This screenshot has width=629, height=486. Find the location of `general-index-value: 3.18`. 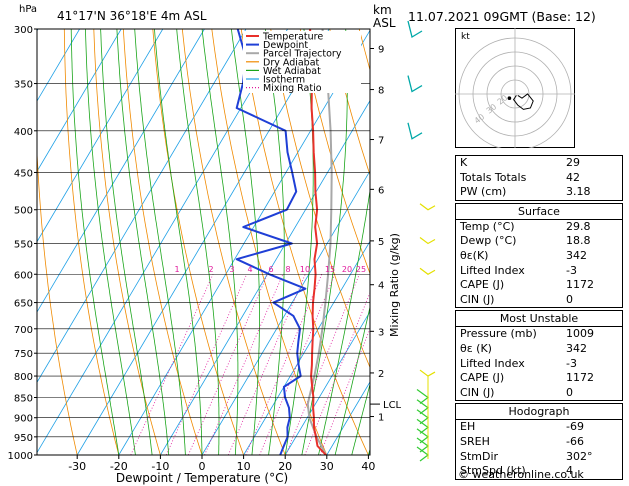

general-index-value: 3.18 is located at coordinates (578, 192).